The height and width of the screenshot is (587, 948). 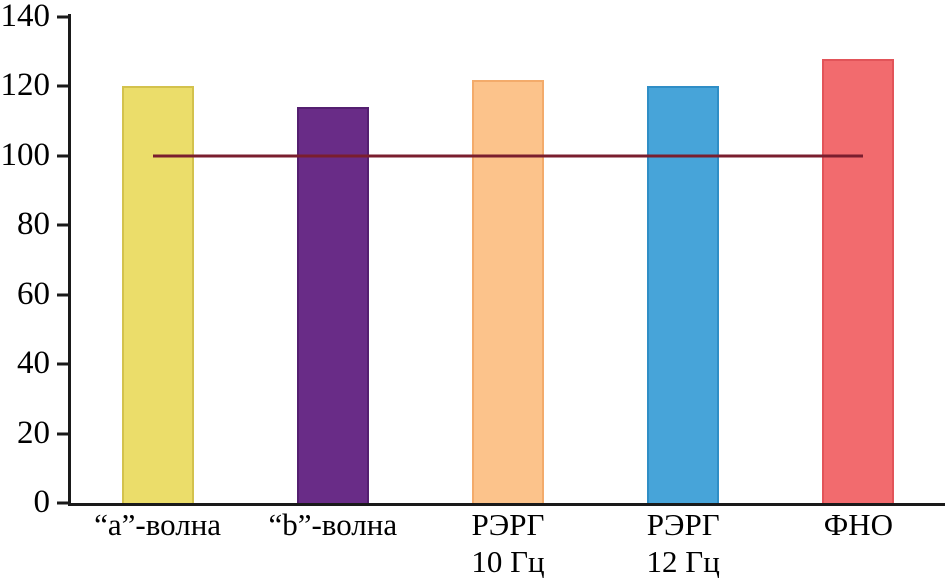 I want to click on y-tick-label: 0, so click(x=42, y=501).